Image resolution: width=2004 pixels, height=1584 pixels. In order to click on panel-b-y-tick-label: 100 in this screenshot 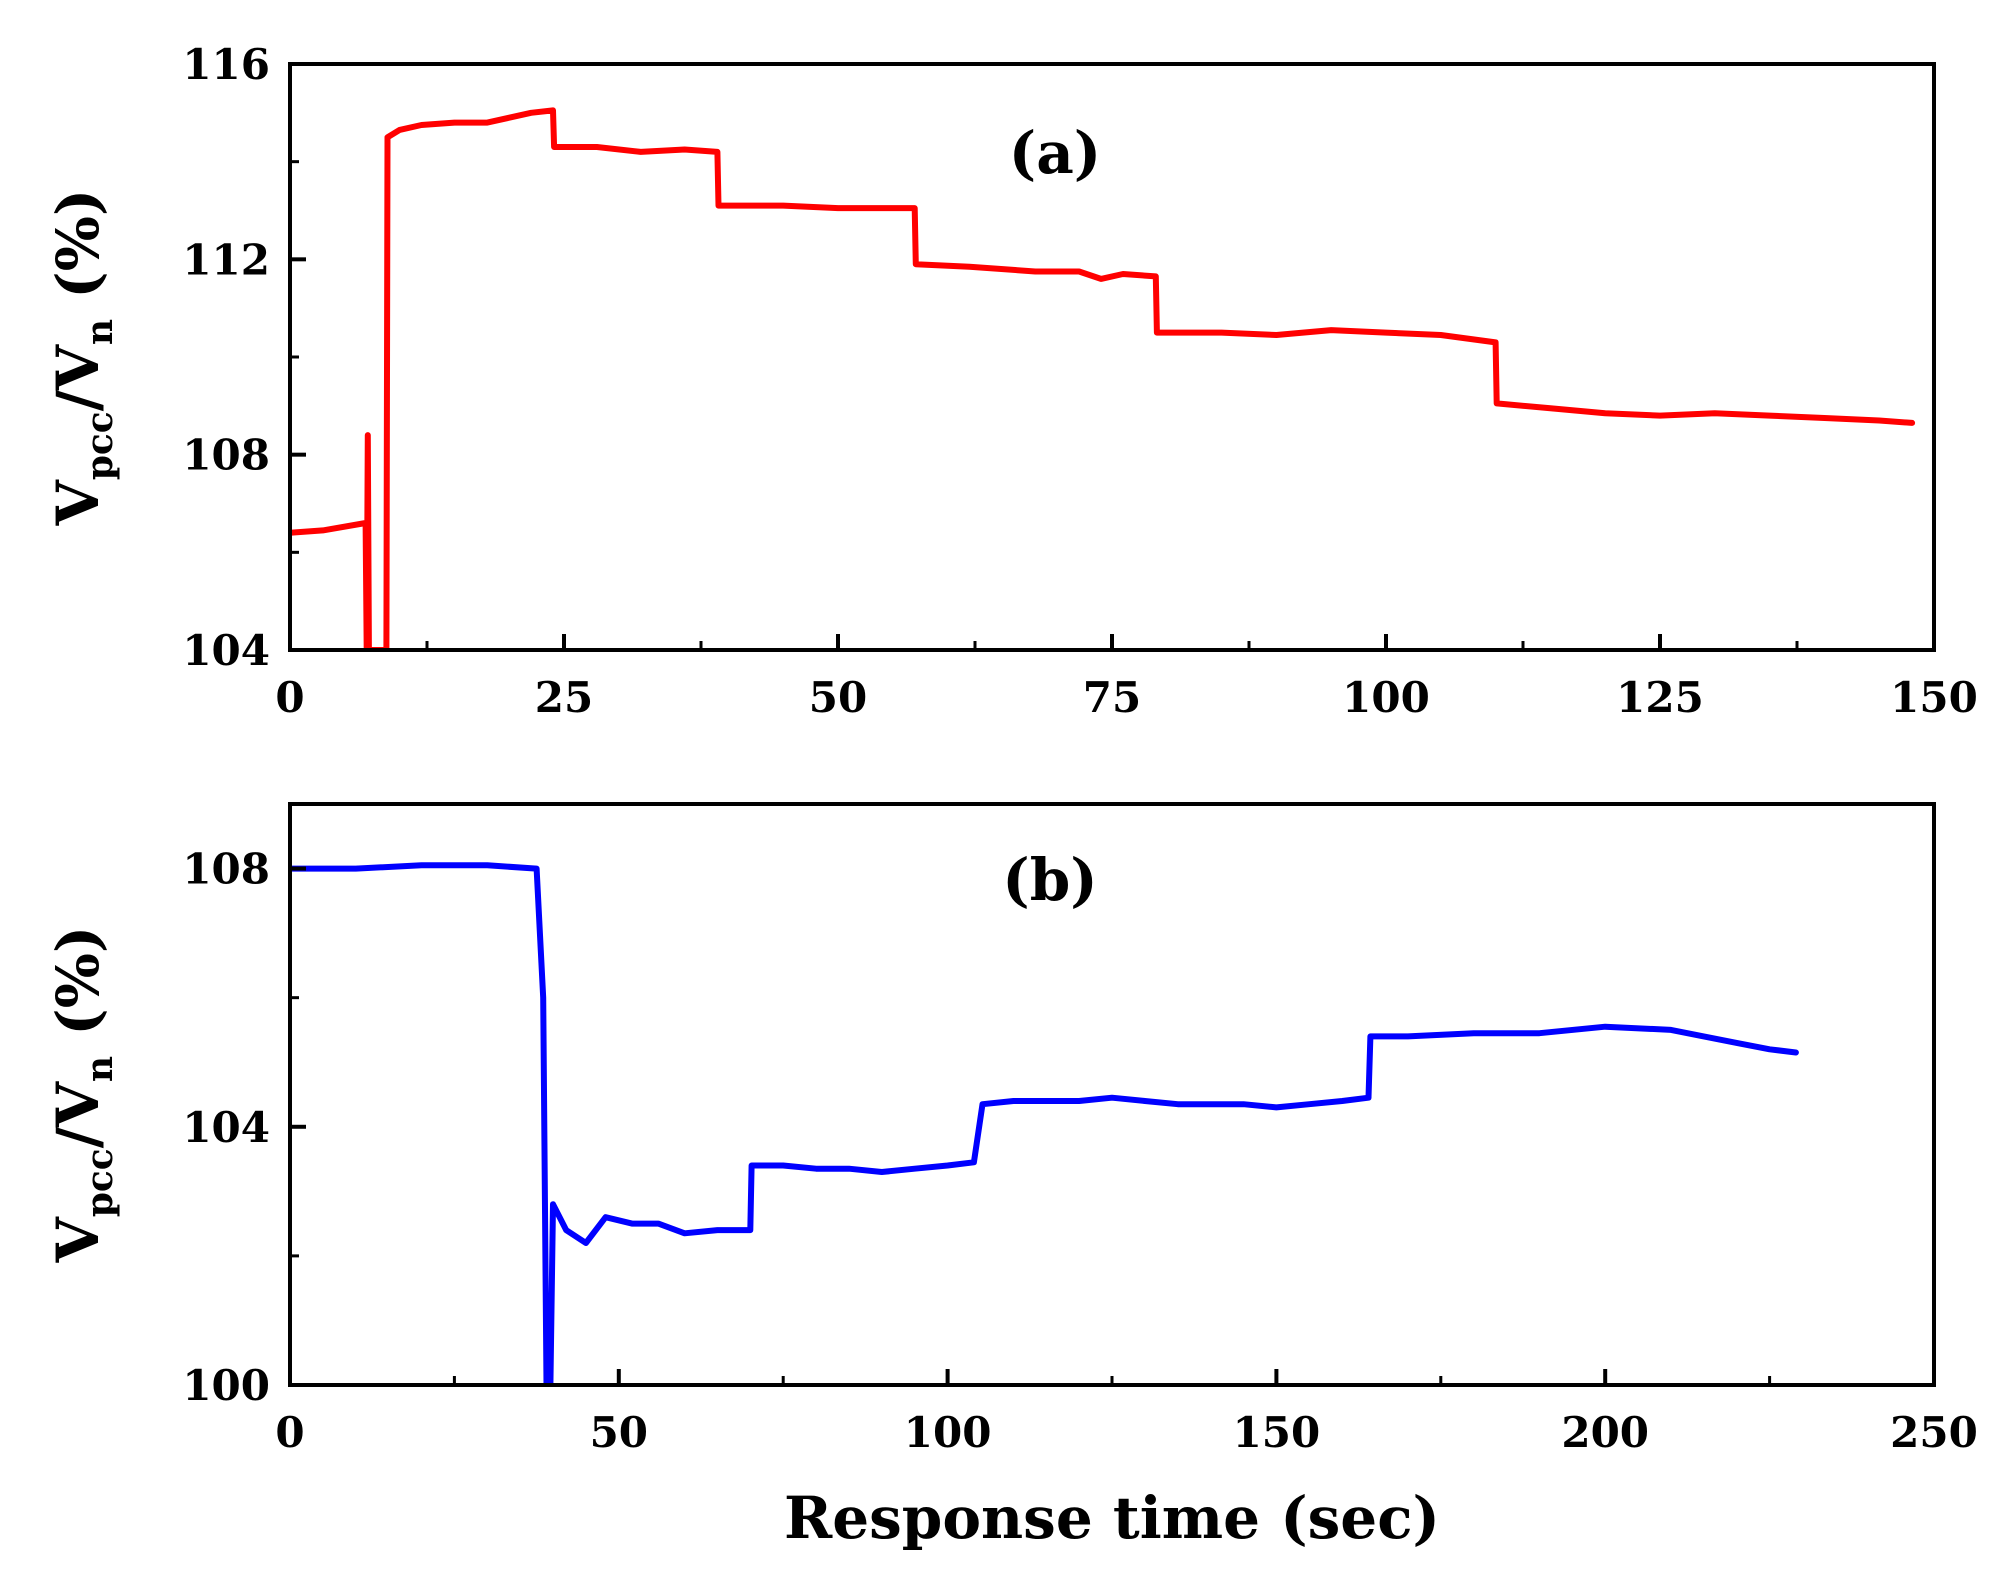, I will do `click(226, 1385)`.